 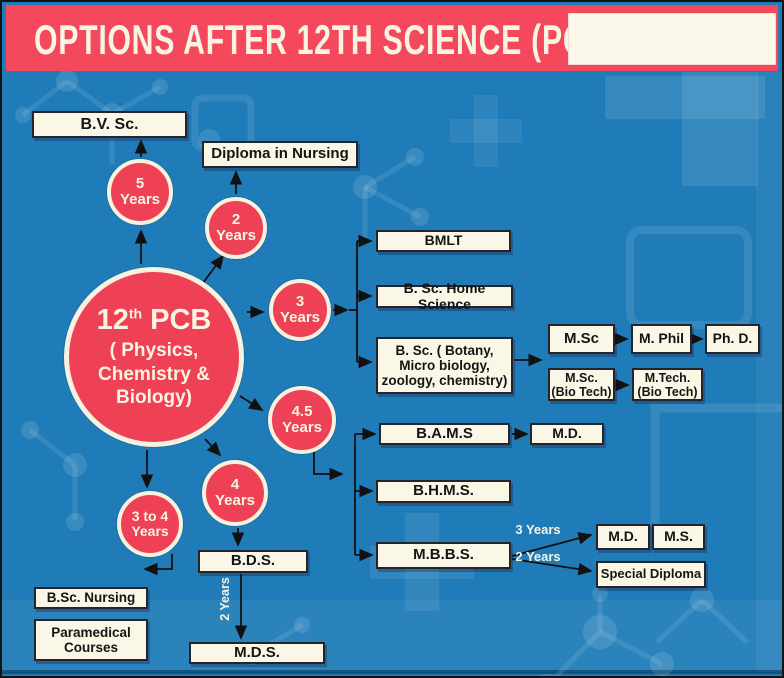 I want to click on node-bsc-home-science: B. Sc. Home Science, so click(x=444, y=295).